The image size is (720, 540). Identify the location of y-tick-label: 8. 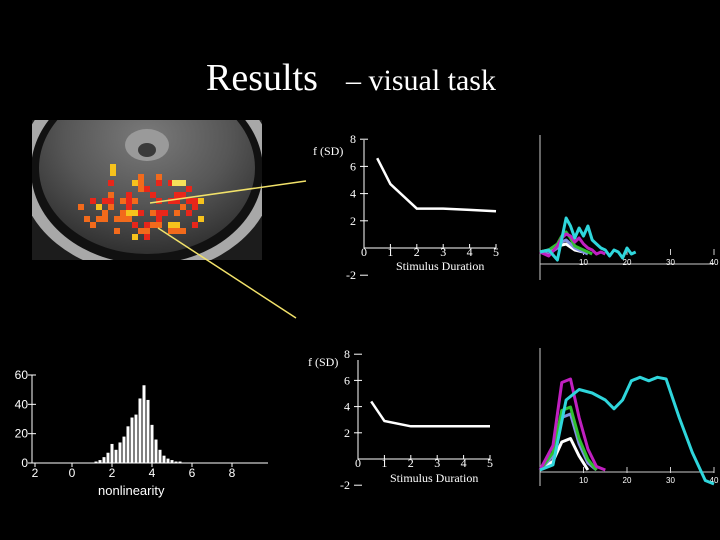
(353, 139).